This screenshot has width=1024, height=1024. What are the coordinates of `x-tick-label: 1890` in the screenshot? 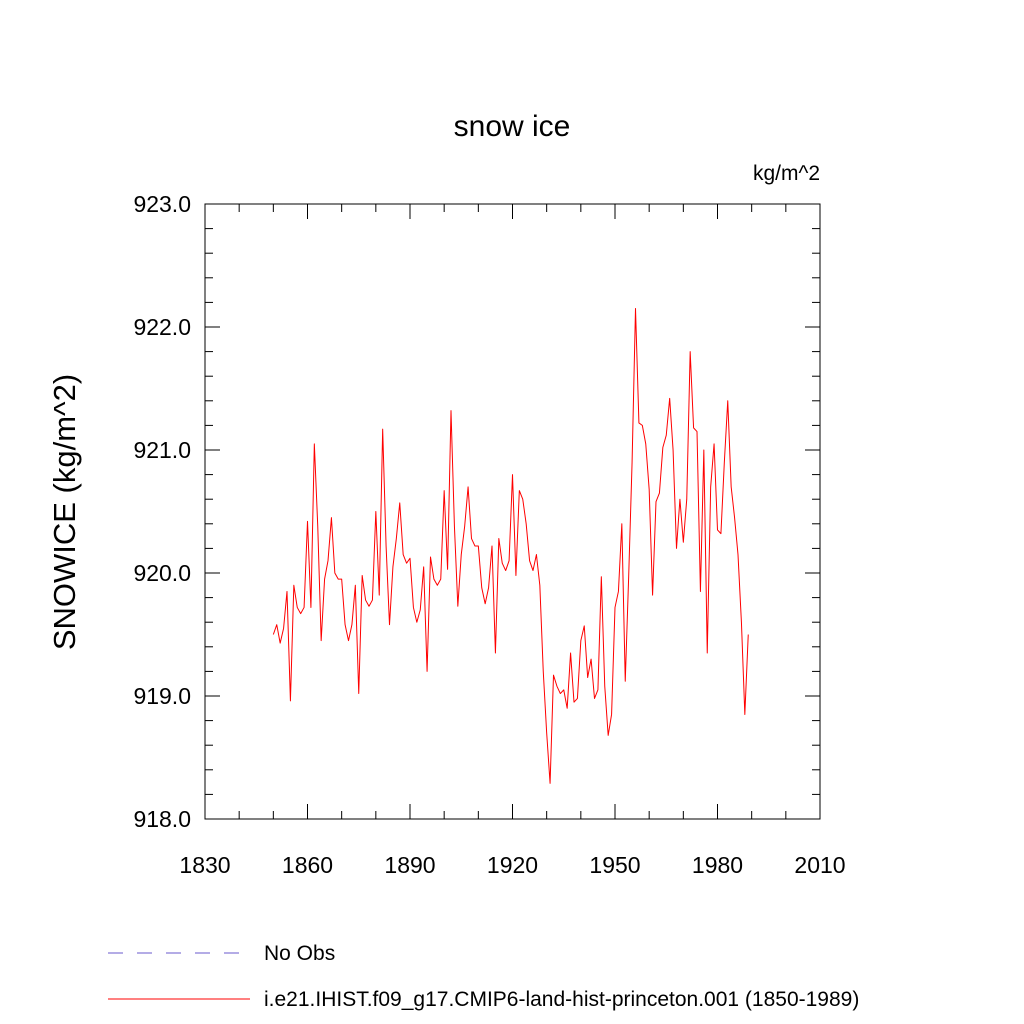 It's located at (409, 865).